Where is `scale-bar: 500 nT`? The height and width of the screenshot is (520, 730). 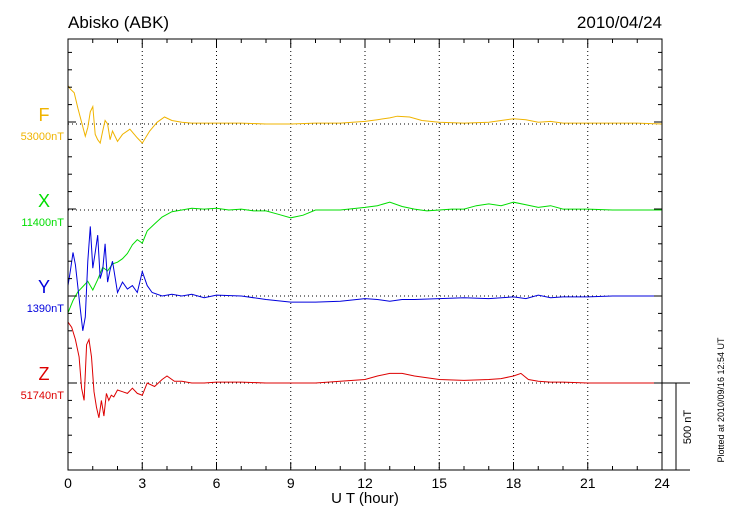 scale-bar: 500 nT is located at coordinates (678, 426).